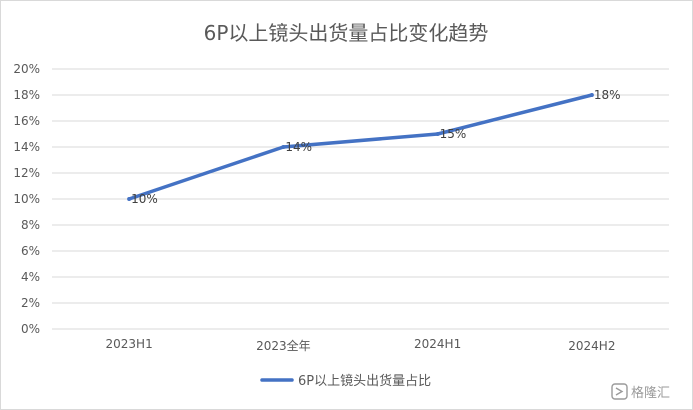  What do you see at coordinates (26, 95) in the screenshot?
I see `y-tick-label: 18%` at bounding box center [26, 95].